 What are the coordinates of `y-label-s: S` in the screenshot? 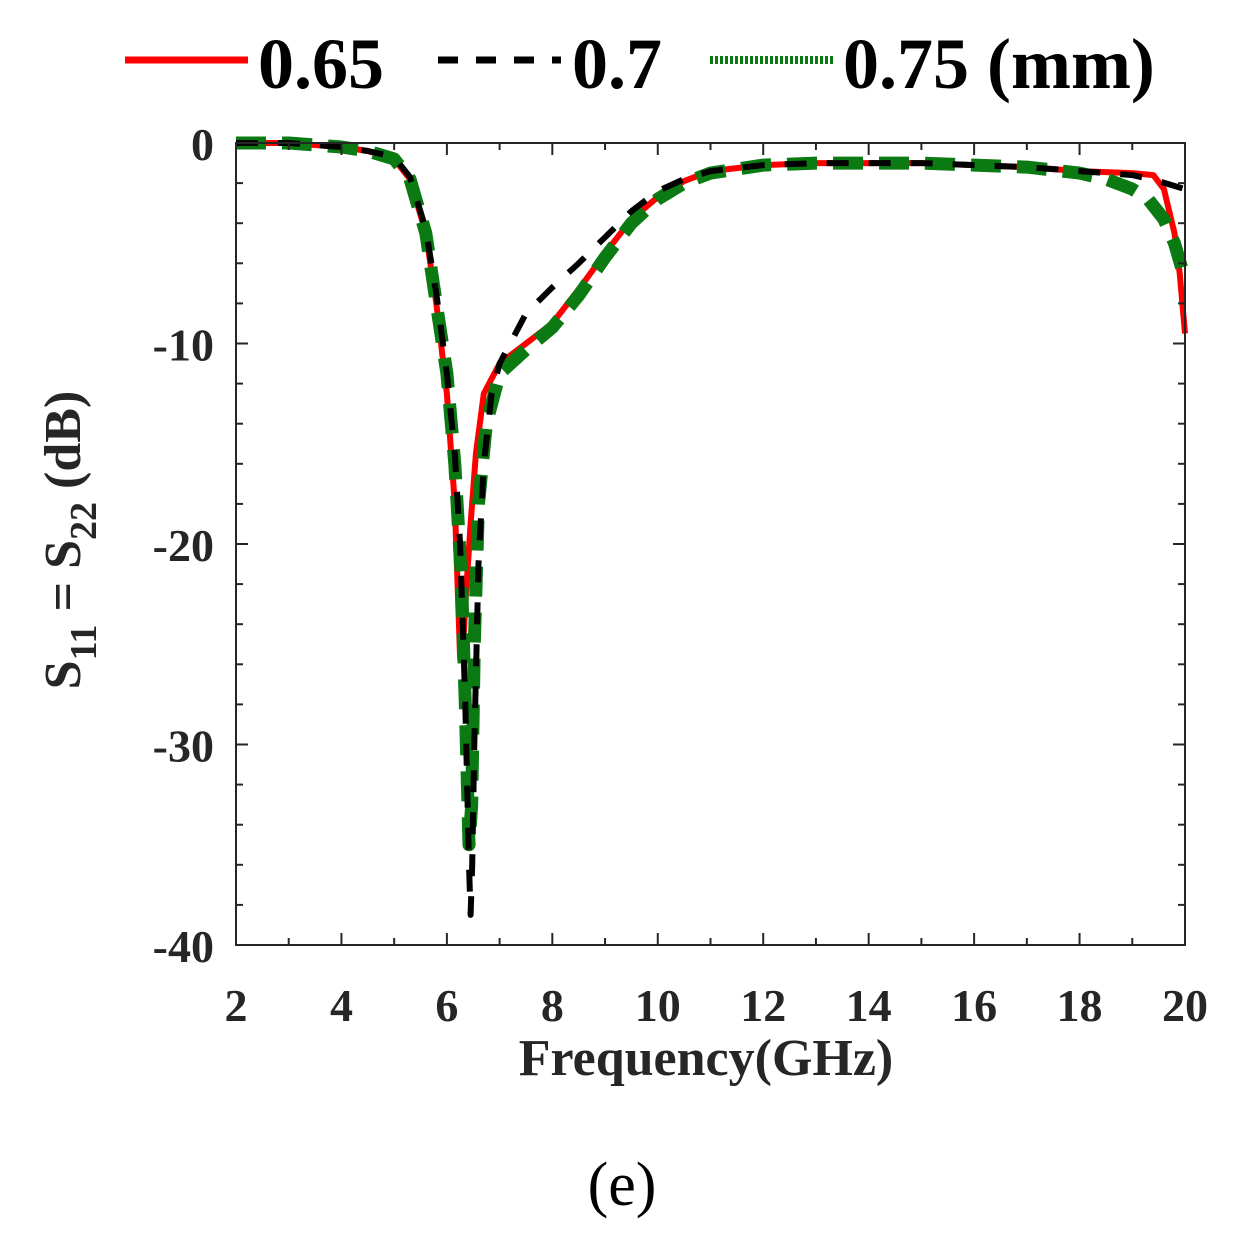 It's located at (63, 674).